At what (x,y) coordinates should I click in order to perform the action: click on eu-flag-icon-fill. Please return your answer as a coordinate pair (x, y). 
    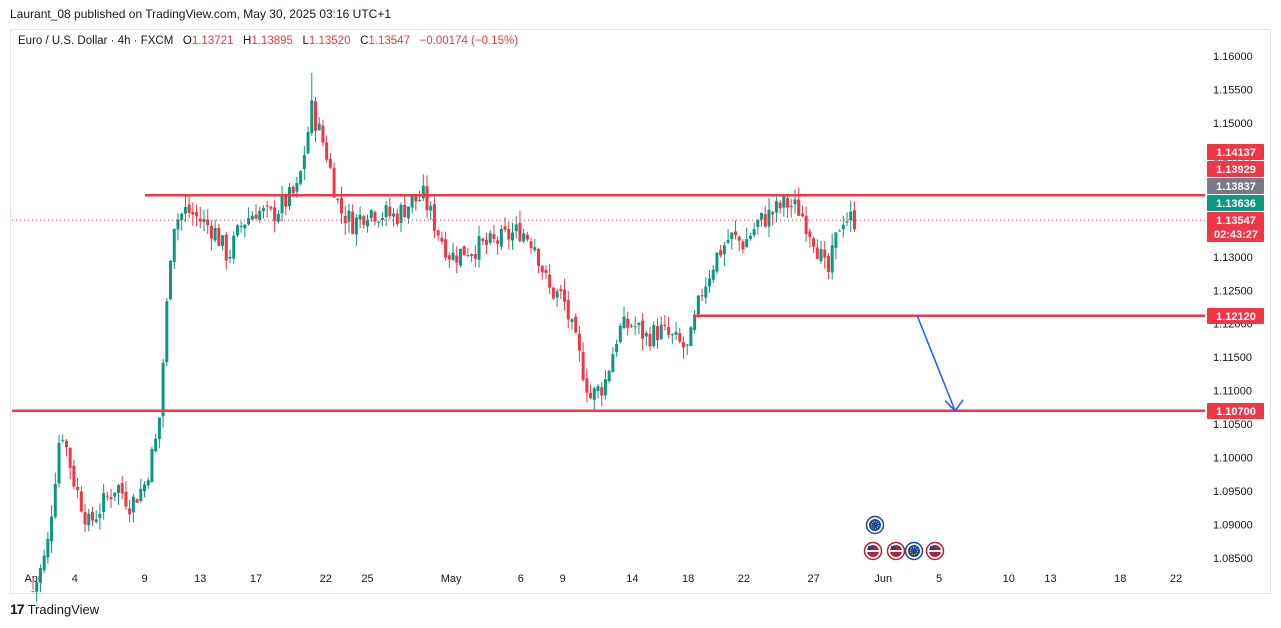
    Looking at the image, I should click on (875, 525).